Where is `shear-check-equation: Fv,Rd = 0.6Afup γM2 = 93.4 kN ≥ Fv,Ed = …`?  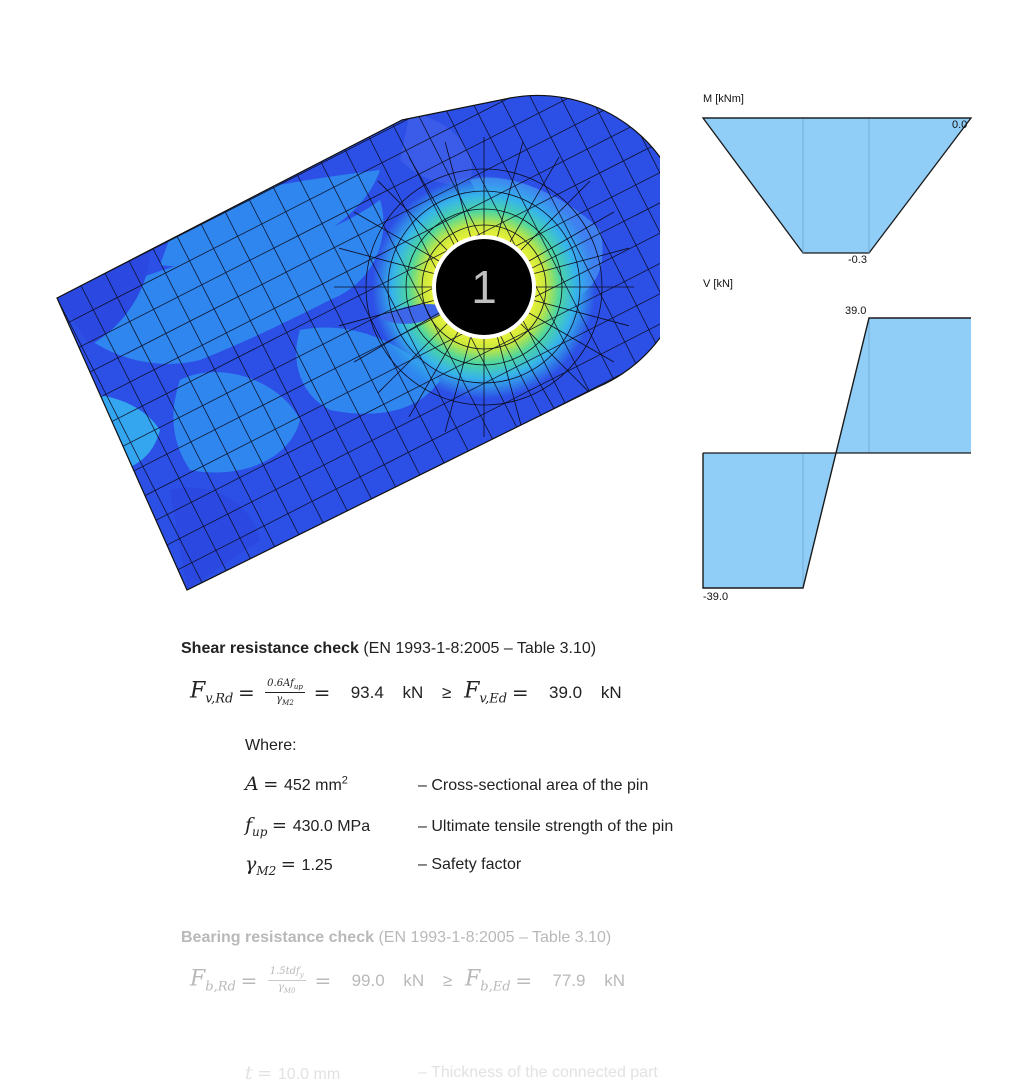 shear-check-equation: Fv,Rd = 0.6Afup γM2 = 93.4 kN ≥ Fv,Ed = … is located at coordinates (406, 692).